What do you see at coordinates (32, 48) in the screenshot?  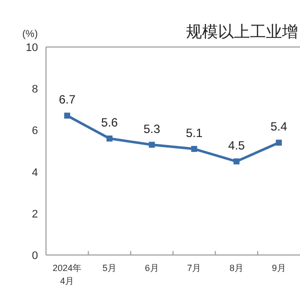 I see `y-tick-label: 10` at bounding box center [32, 48].